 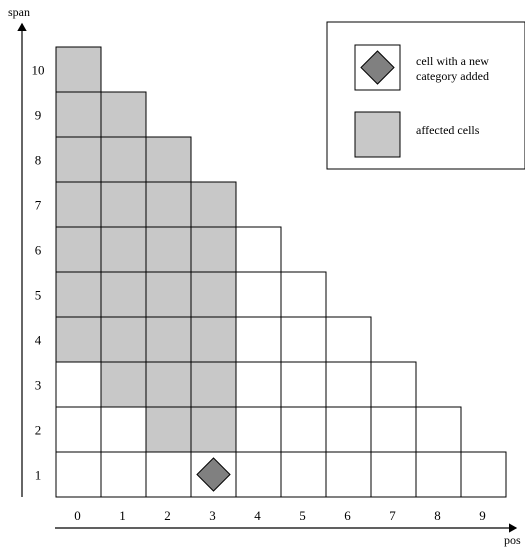 What do you see at coordinates (168, 429) in the screenshot?
I see `affected-cell-pos2-span2` at bounding box center [168, 429].